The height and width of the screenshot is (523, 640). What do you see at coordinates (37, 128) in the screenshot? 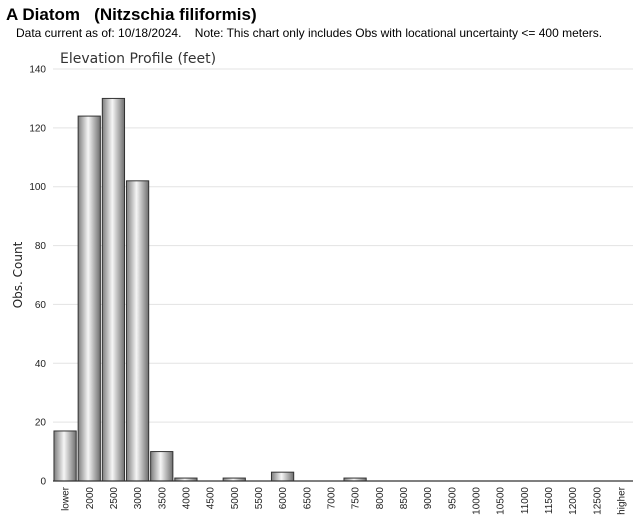
I see `y-tick-label: 120` at bounding box center [37, 128].